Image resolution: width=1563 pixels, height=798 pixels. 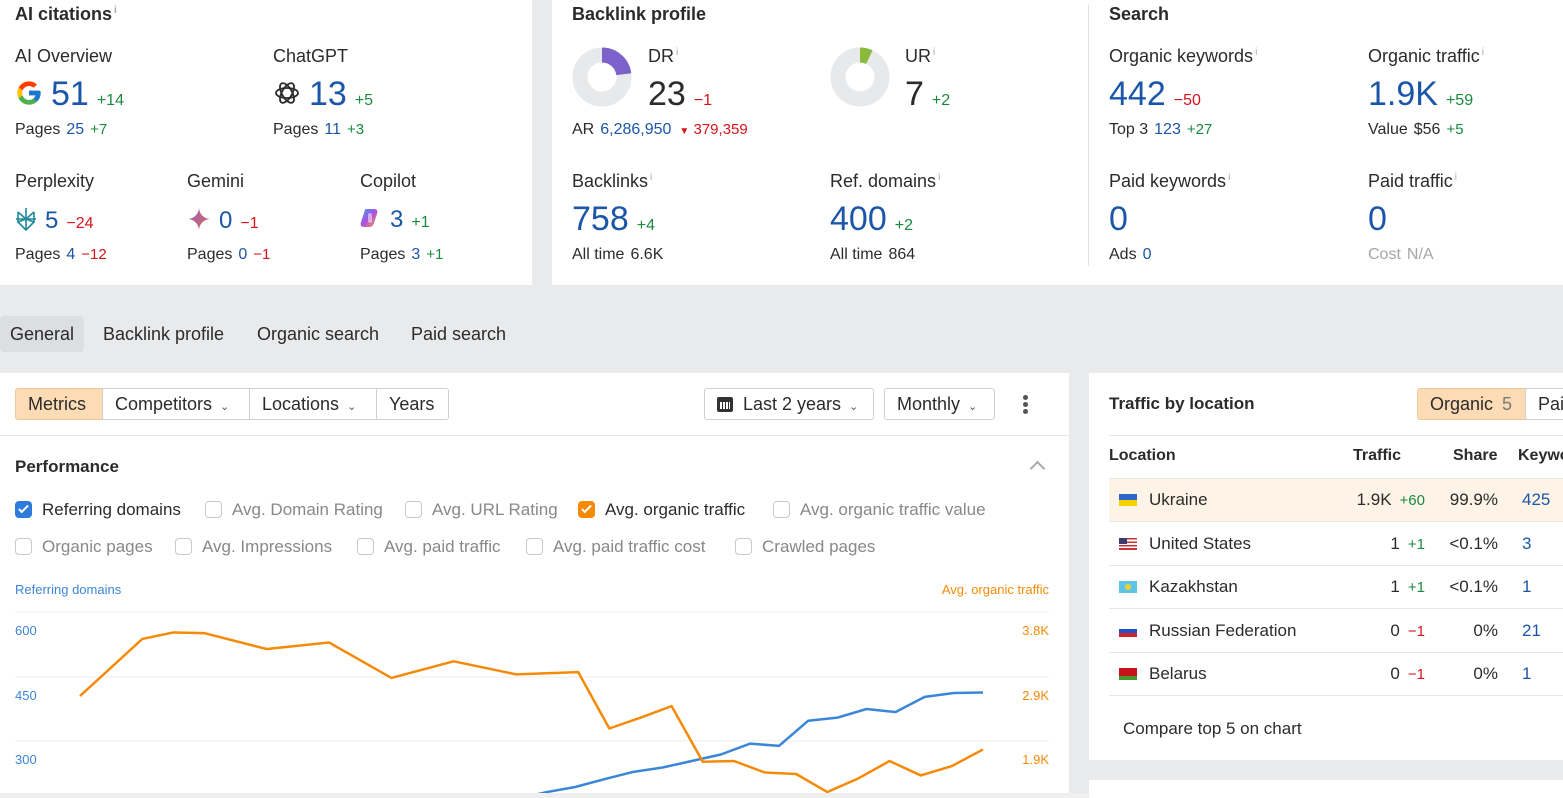 I want to click on cost-row: Cost N/A, so click(x=1401, y=254).